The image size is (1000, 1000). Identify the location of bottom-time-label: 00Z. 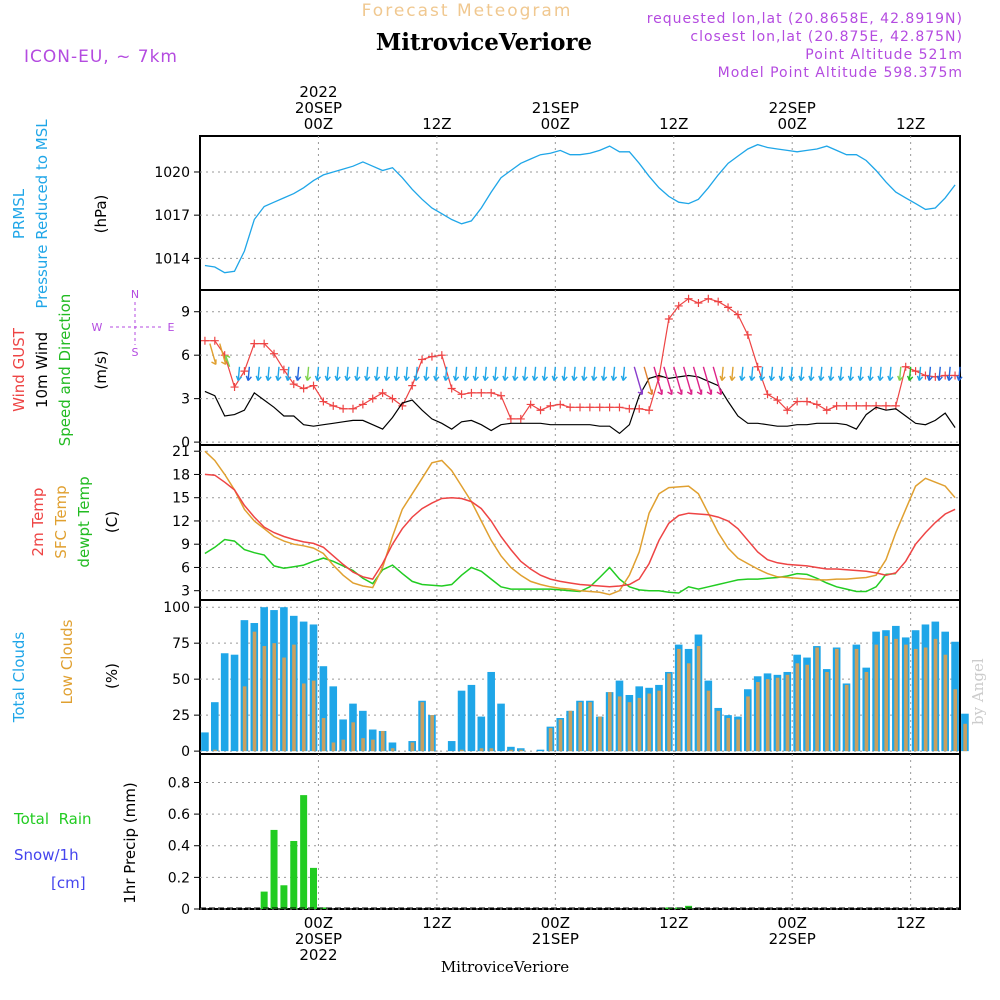
(792, 923).